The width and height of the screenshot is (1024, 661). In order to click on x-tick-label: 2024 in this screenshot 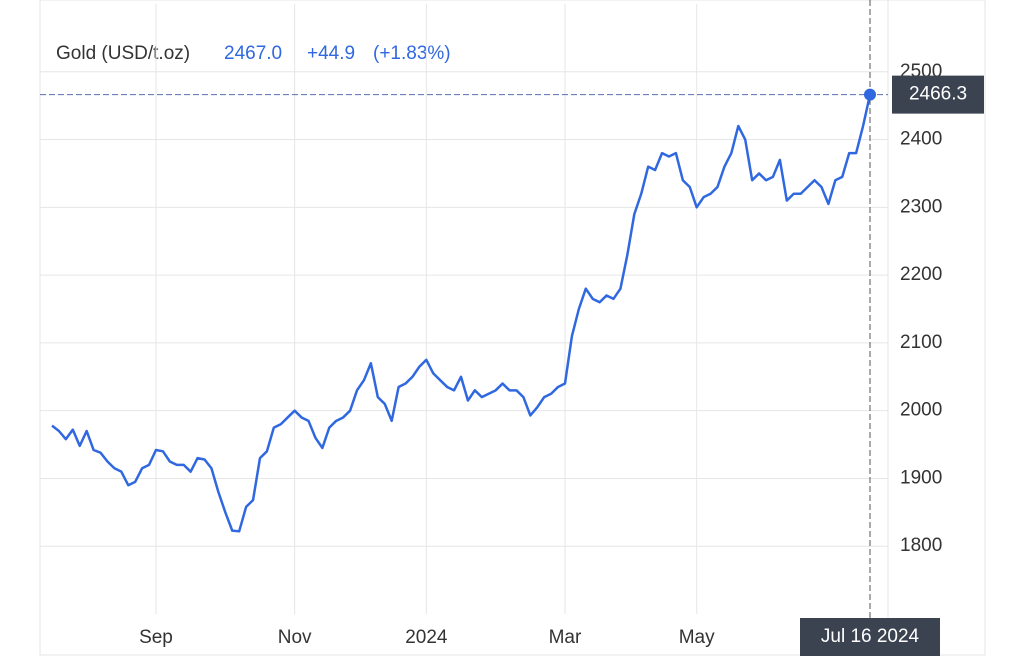, I will do `click(426, 637)`.